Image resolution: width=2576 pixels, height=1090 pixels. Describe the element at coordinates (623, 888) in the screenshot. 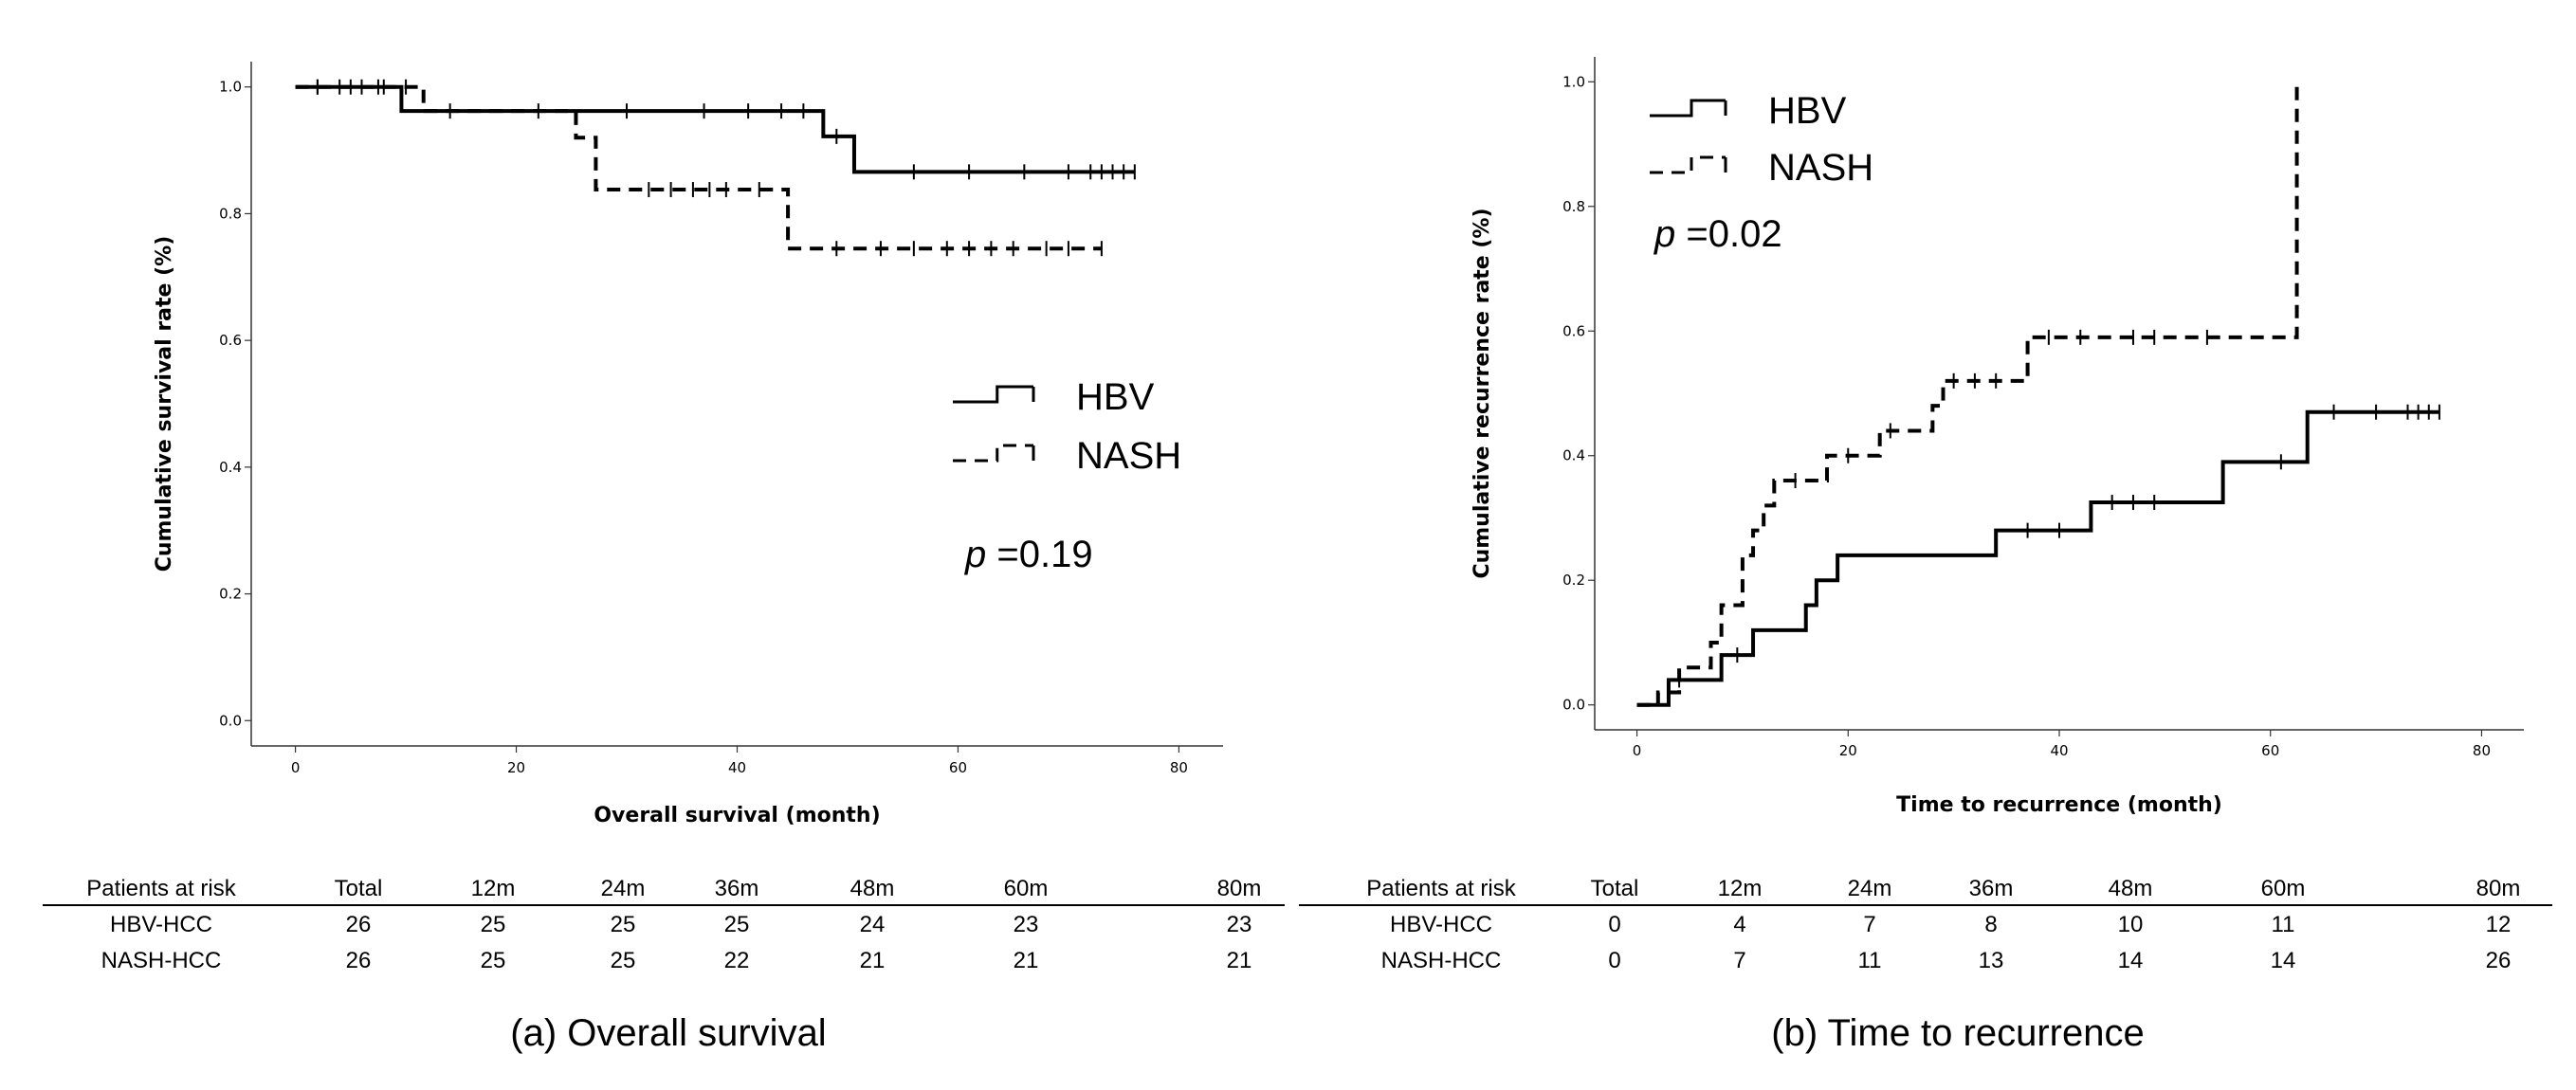

I see `risk-header-24m: 24m` at that location.